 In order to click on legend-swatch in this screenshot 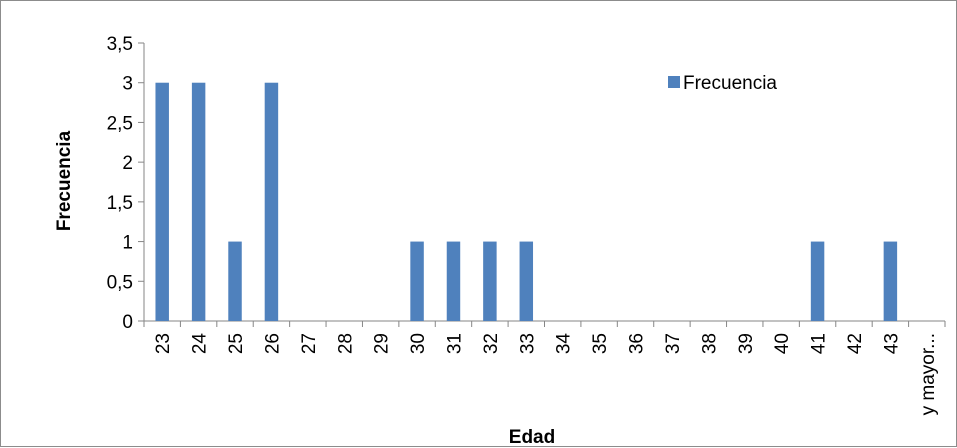, I will do `click(674, 82)`.